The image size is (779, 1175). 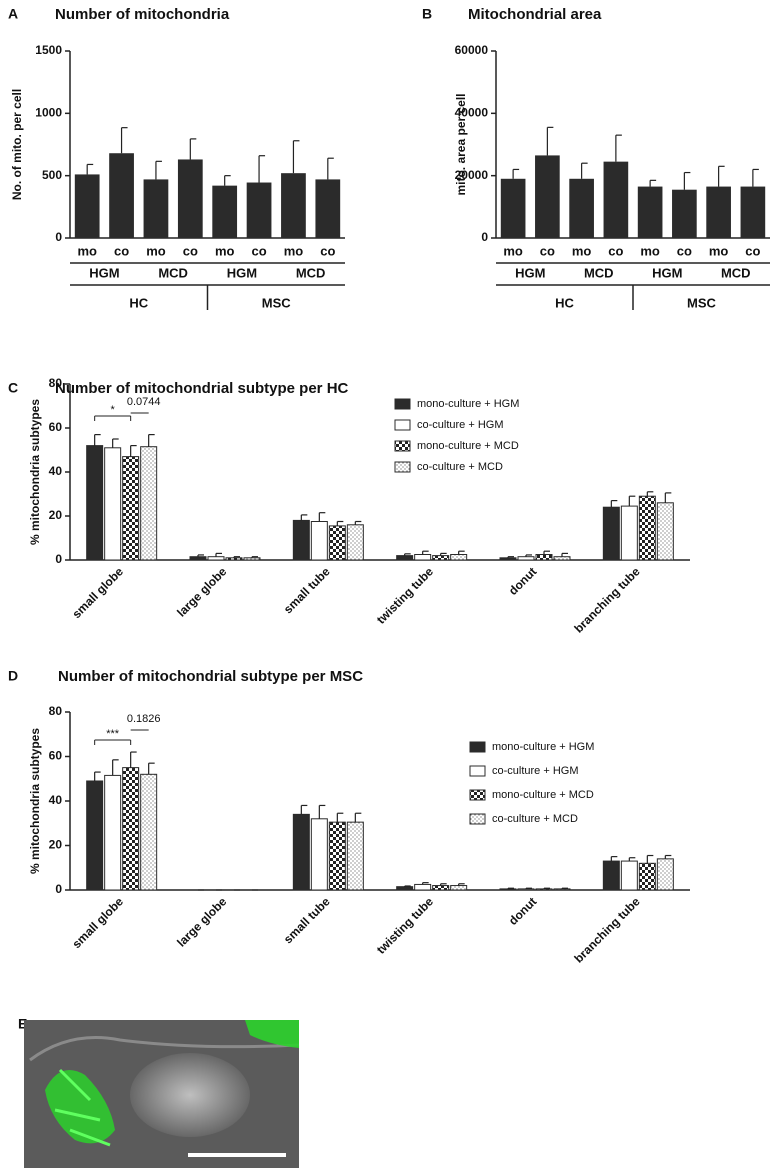 I want to click on y-tick-label: 20000, so click(x=472, y=175).